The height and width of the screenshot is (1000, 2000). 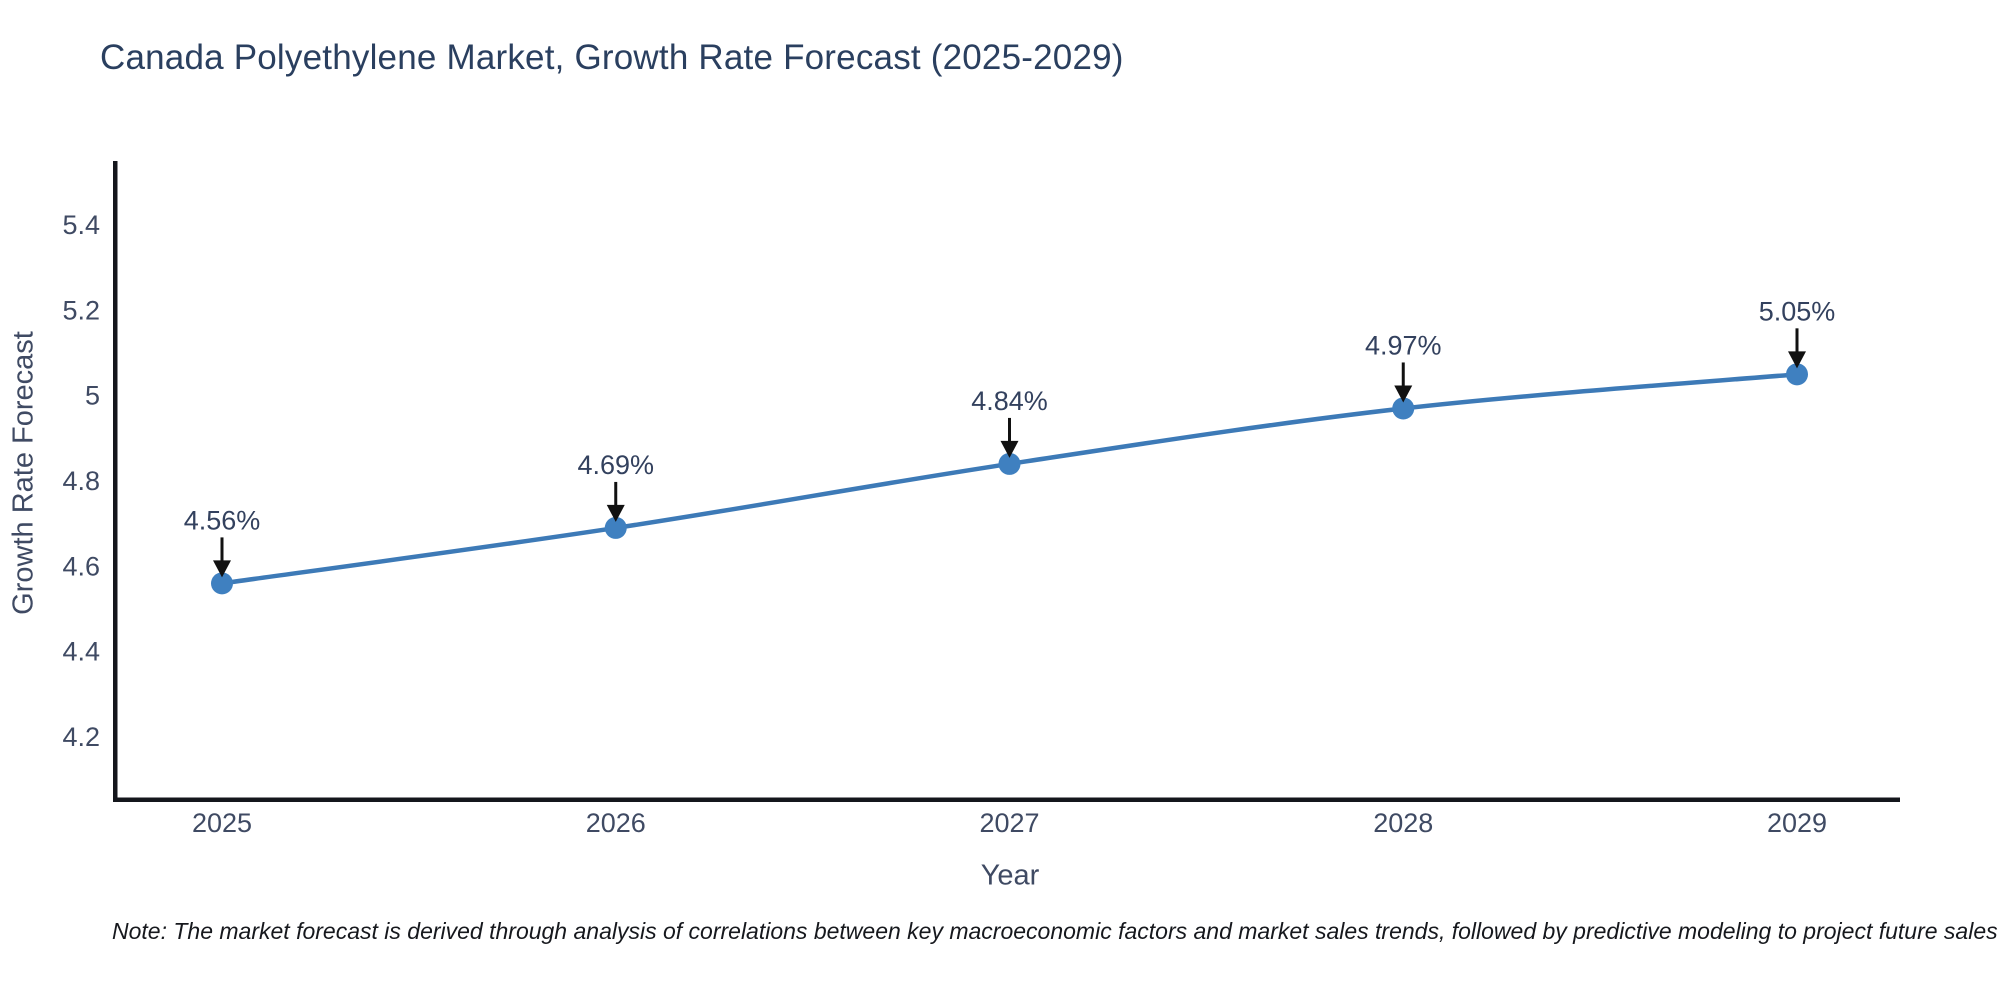 What do you see at coordinates (115, 481) in the screenshot?
I see `y-axis-line` at bounding box center [115, 481].